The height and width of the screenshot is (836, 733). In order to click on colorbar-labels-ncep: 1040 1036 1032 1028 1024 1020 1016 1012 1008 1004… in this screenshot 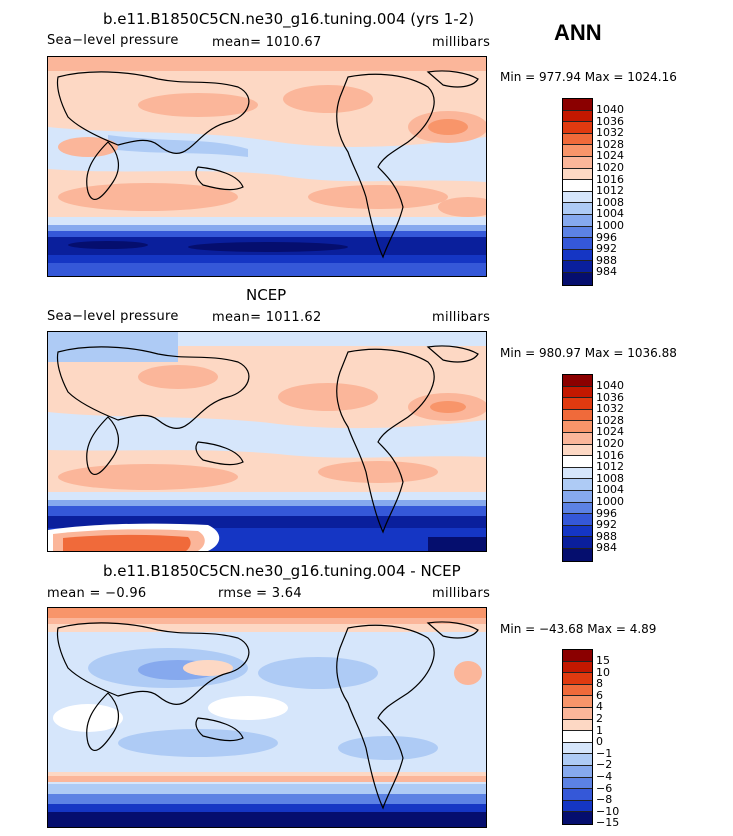, I will do `click(610, 467)`.